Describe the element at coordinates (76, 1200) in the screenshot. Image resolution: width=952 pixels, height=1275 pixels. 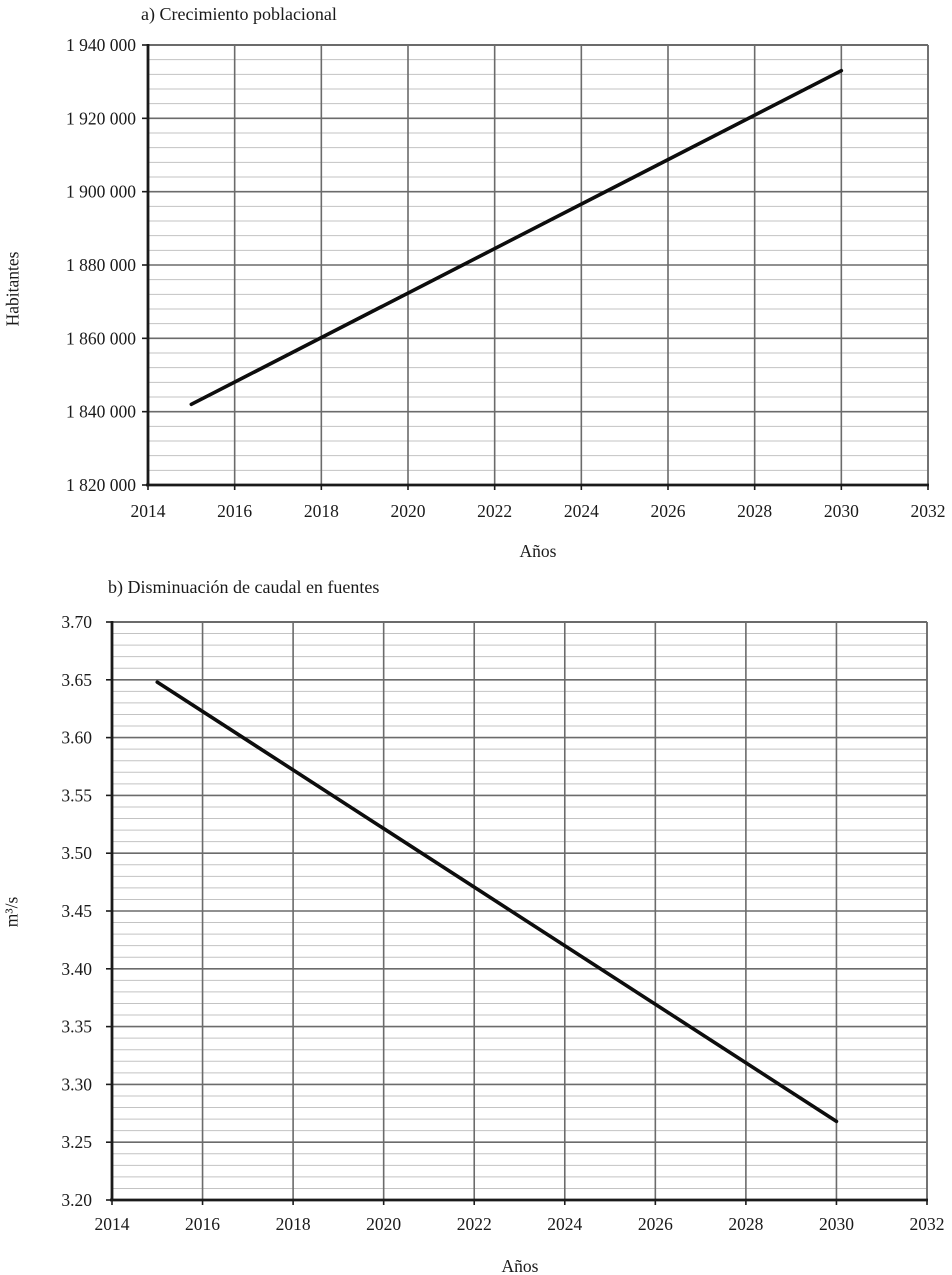
I see `y-tick-label: 3.20` at that location.